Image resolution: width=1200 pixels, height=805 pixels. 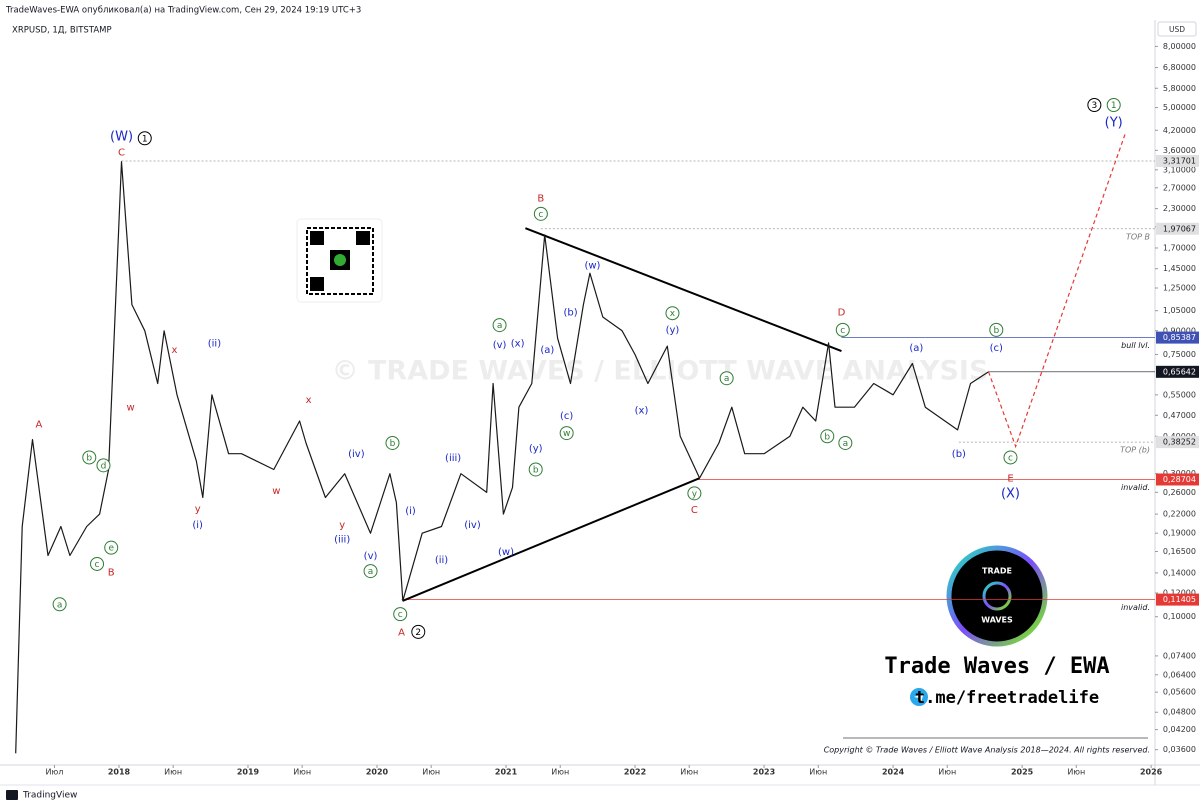 I want to click on wave-label: C, so click(x=121, y=152).